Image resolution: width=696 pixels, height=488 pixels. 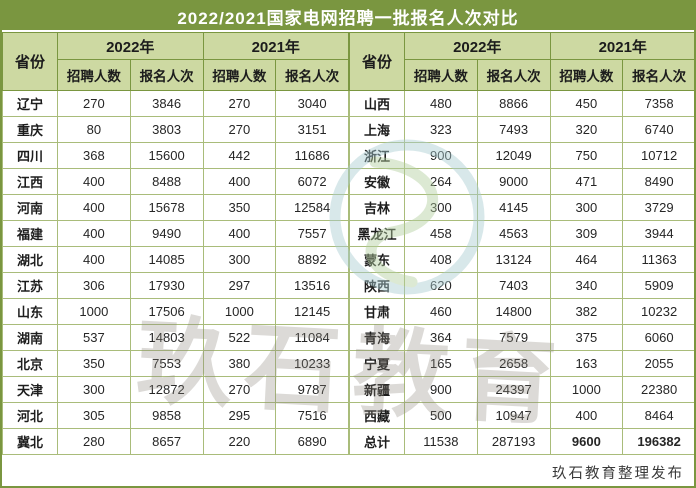 I want to click on recruit-2022-cell: 305, so click(x=94, y=415).